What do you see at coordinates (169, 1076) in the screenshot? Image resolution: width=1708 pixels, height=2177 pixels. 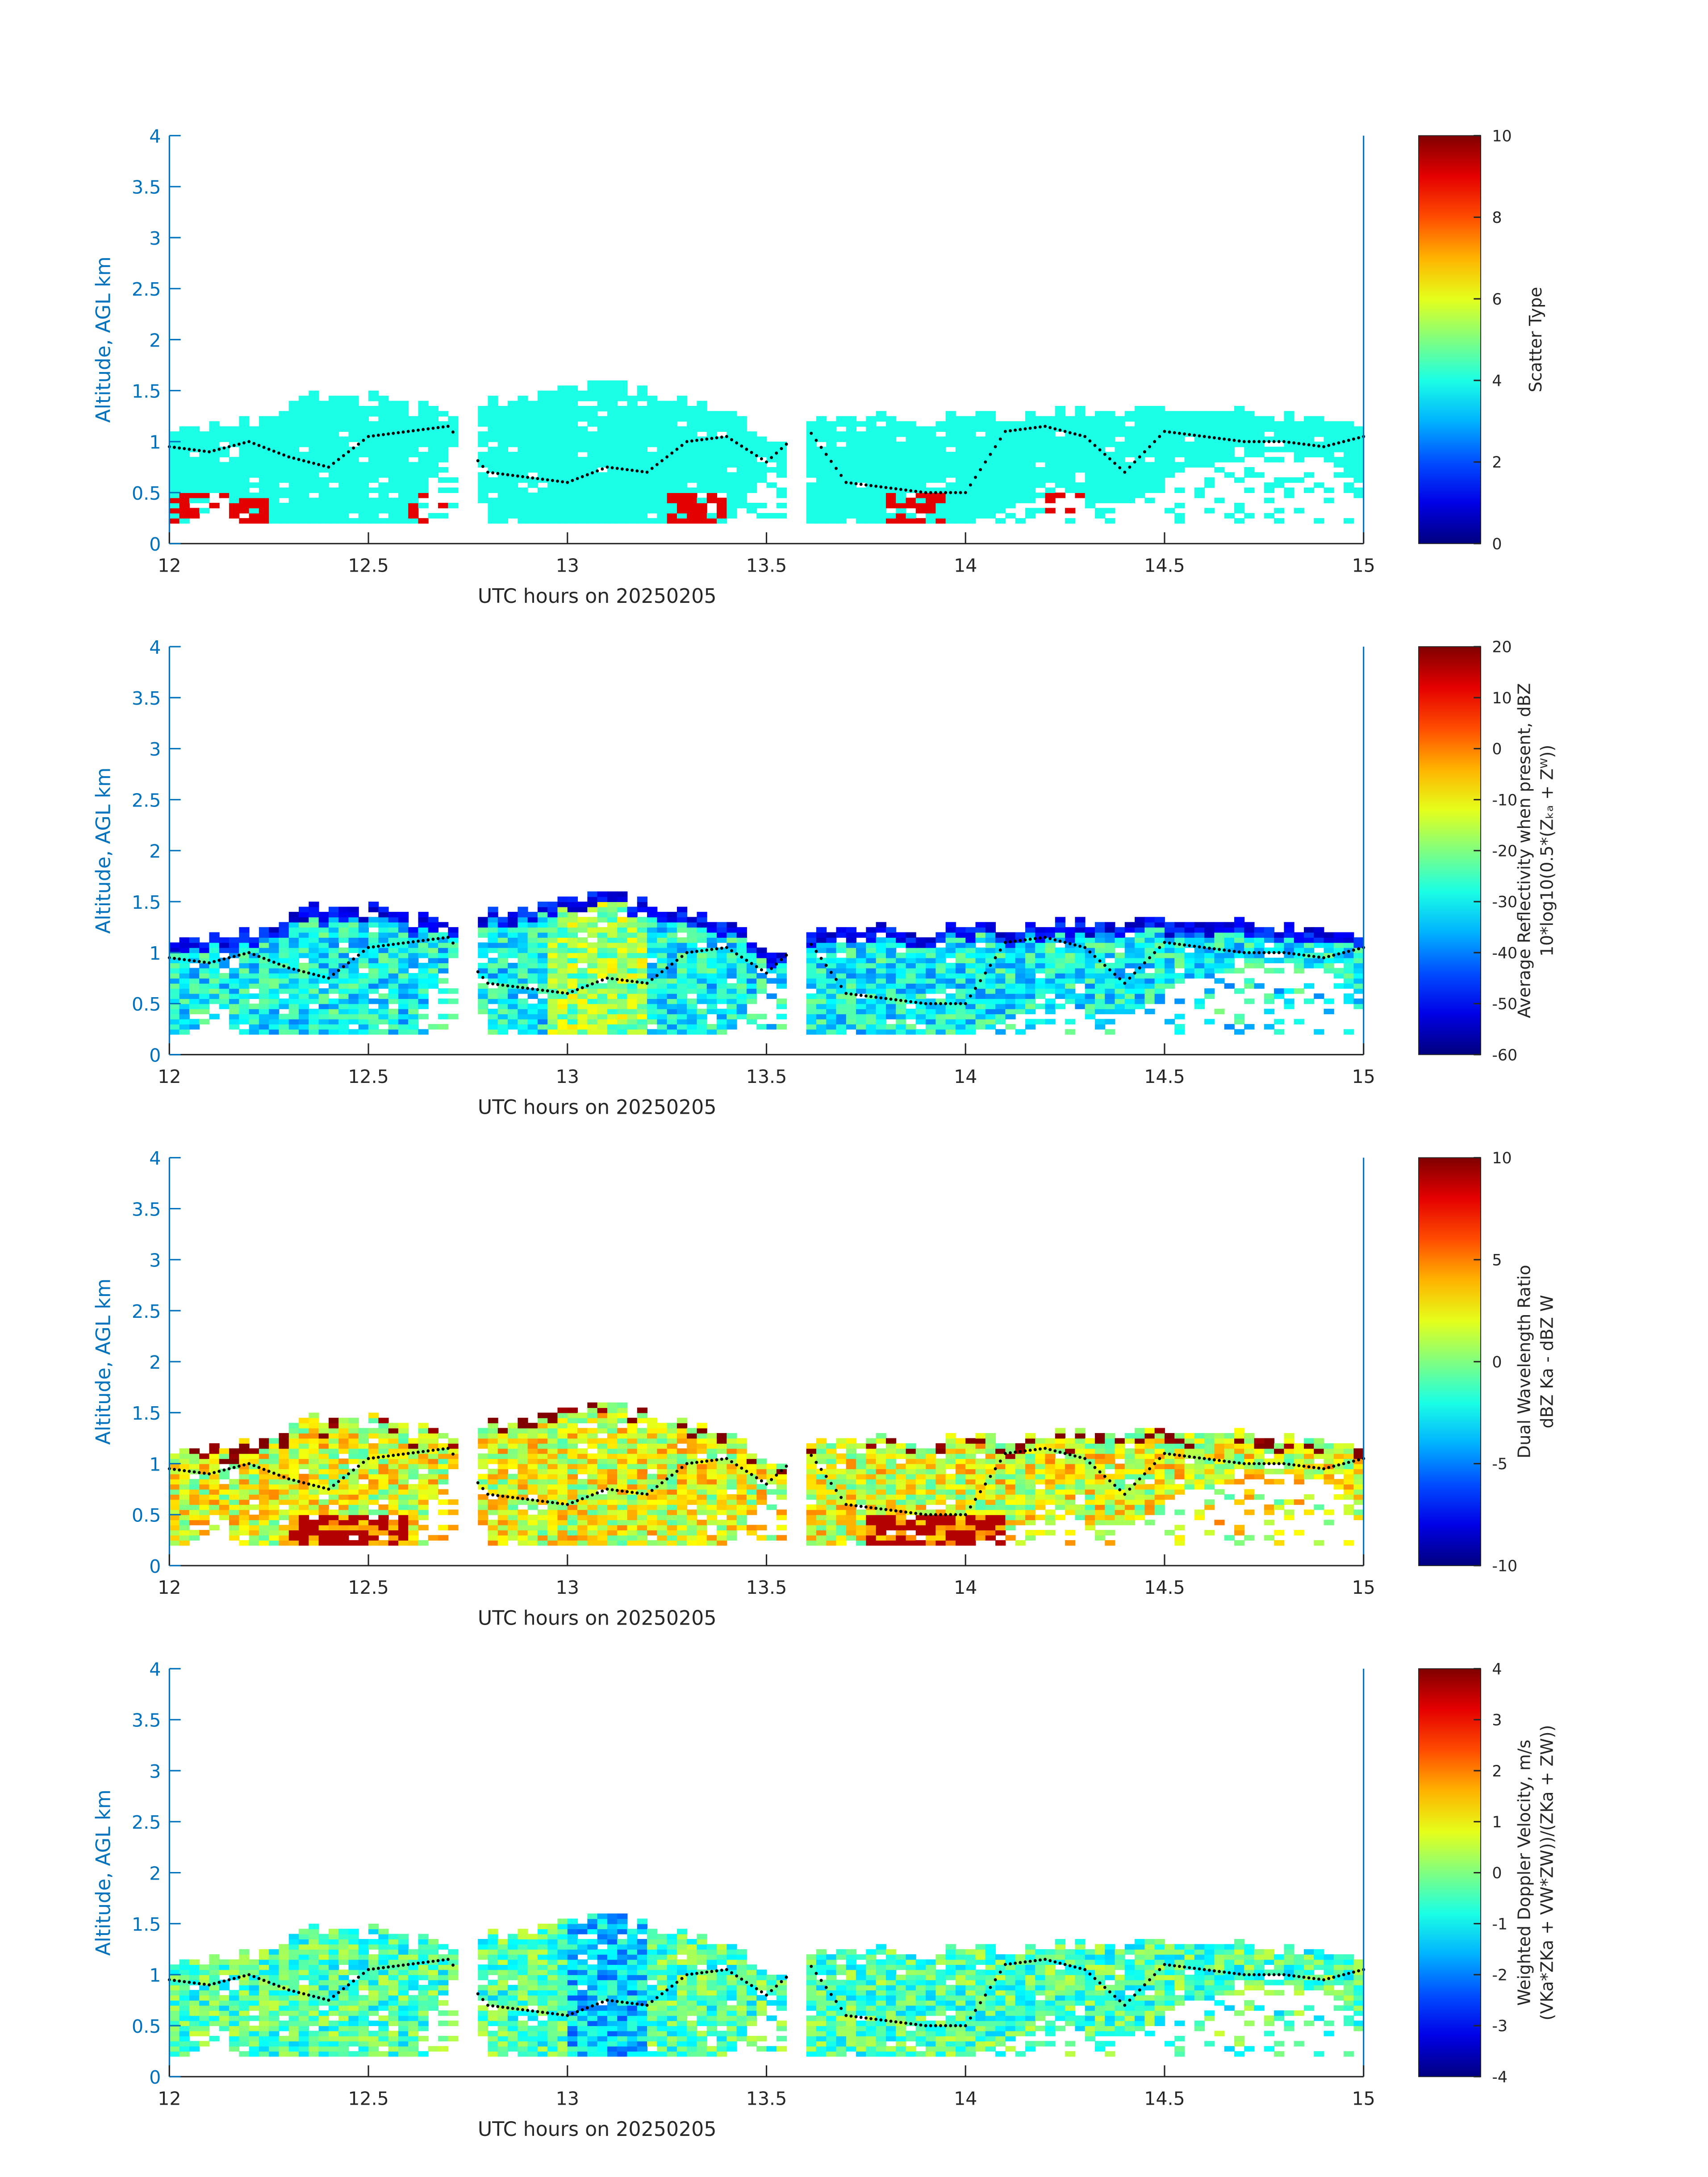 I see `x-tick-label: 12` at bounding box center [169, 1076].